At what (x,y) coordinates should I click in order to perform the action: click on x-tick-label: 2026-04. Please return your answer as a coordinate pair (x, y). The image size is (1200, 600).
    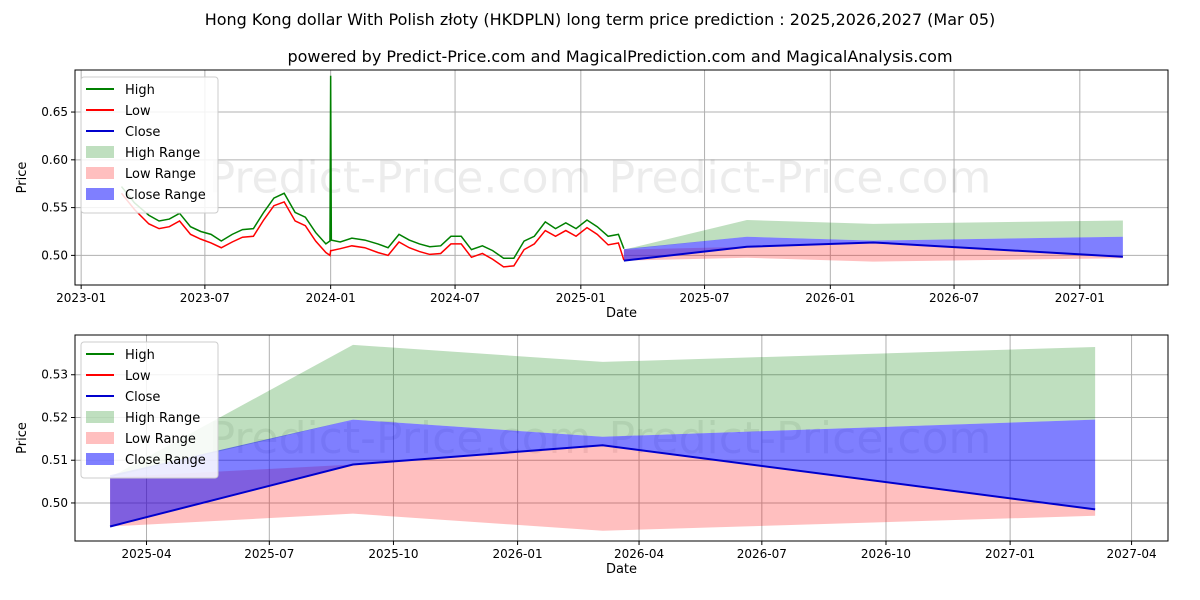
    Looking at the image, I should click on (639, 554).